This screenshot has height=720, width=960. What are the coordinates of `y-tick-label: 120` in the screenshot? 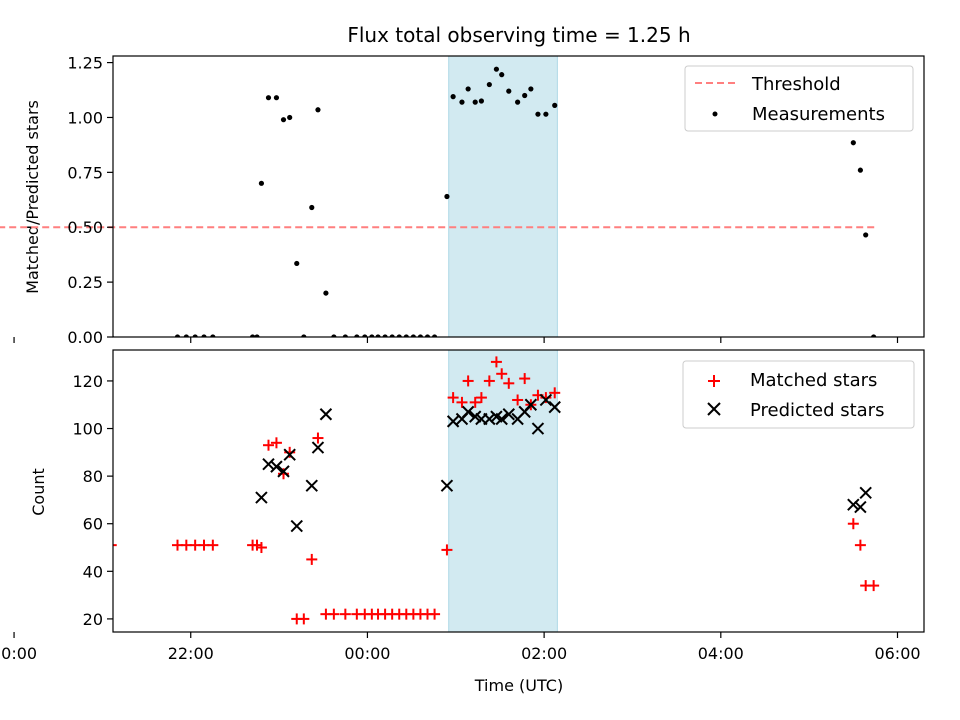 It's located at (87, 381).